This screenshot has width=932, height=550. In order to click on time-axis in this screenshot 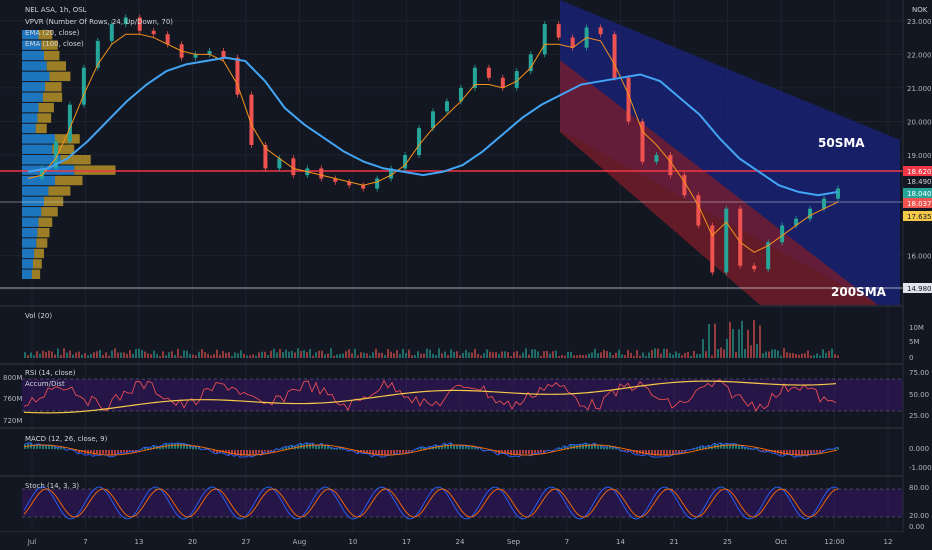, I will do `click(466, 541)`.